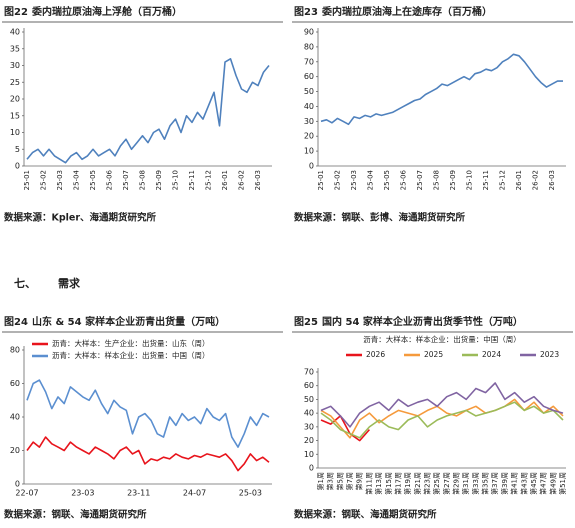 This screenshot has height=528, width=575. What do you see at coordinates (536, 180) in the screenshot?
I see `x-tick-label: 26-02` at bounding box center [536, 180].